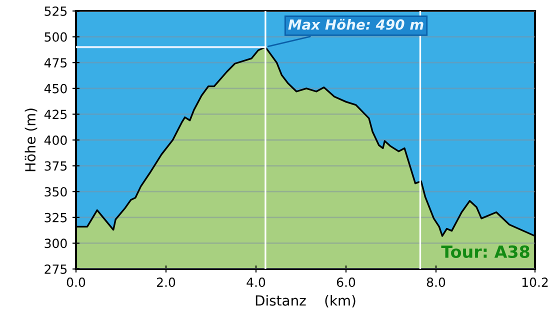 This screenshot has height=320, width=550. What do you see at coordinates (356, 24) in the screenshot?
I see `annotation: Max Höhe: 490 m` at bounding box center [356, 24].